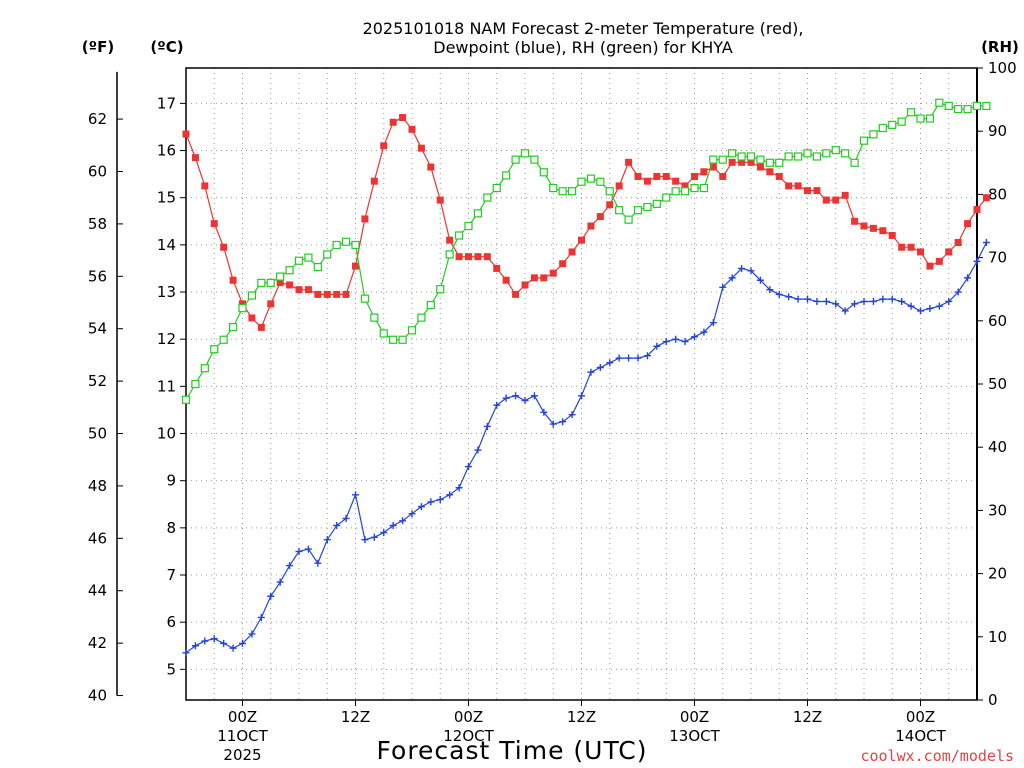 The width and height of the screenshot is (1024, 768). Describe the element at coordinates (97, 643) in the screenshot. I see `fahrenheit-tick-label: 42` at that location.